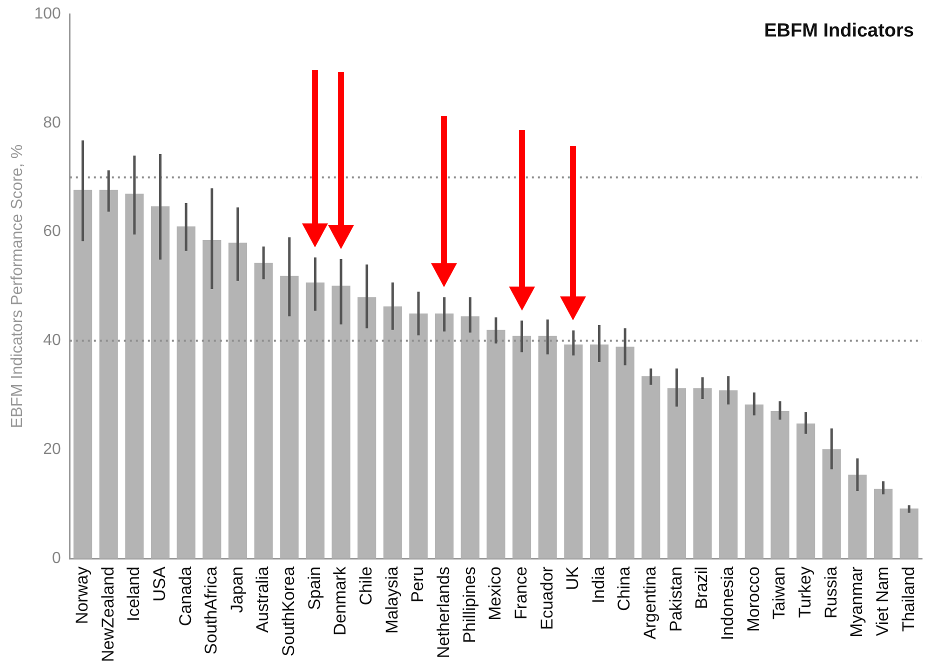  Describe the element at coordinates (702, 588) in the screenshot. I see `x-tick-label: Brazil` at that location.